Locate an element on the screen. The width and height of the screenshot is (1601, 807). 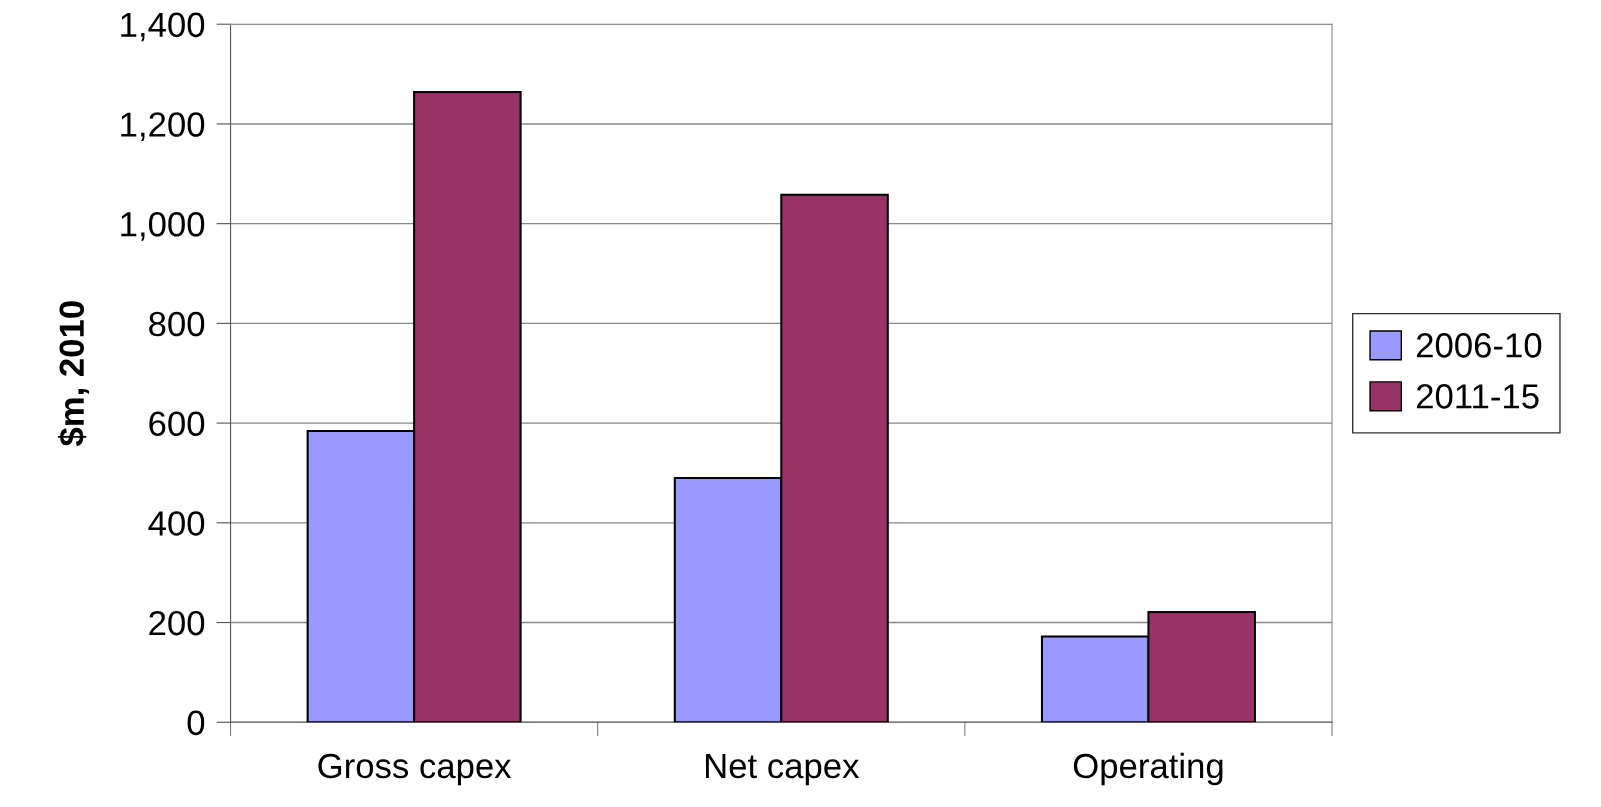
y-tick-label: 200 is located at coordinates (177, 623).